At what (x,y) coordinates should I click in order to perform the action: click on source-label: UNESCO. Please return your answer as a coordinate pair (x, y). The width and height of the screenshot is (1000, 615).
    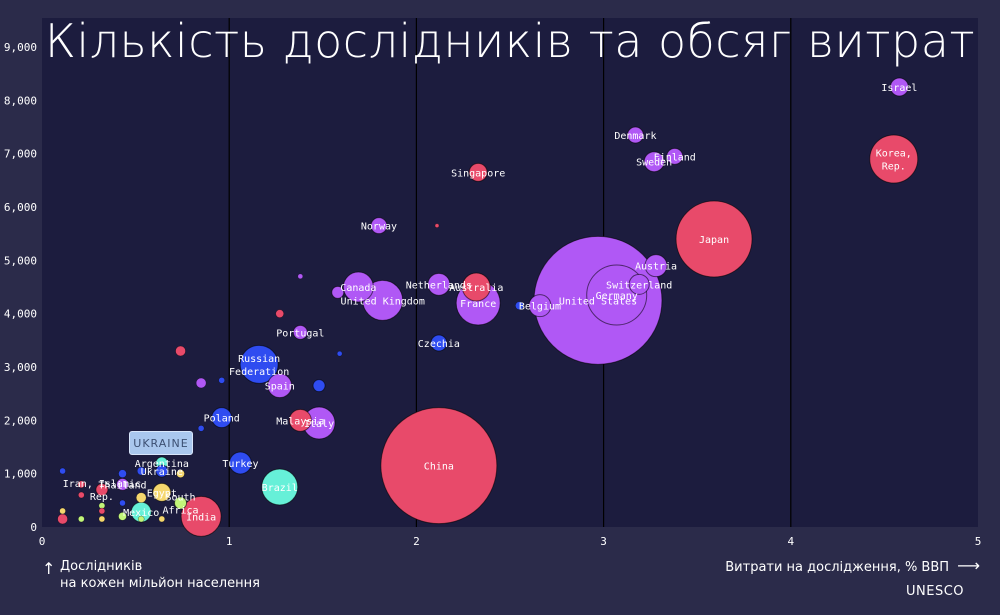
    Looking at the image, I should click on (934, 591).